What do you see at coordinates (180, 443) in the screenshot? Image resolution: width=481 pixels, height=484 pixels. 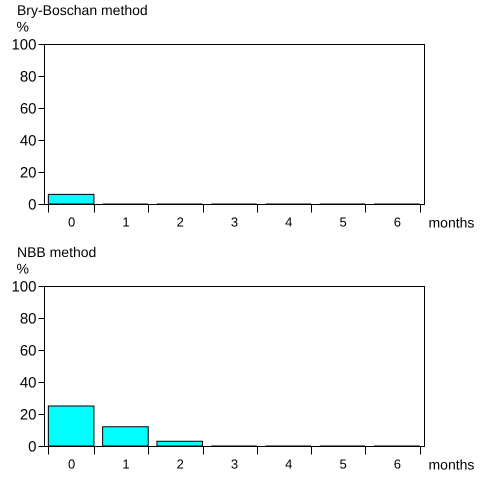 I see `bar` at bounding box center [180, 443].